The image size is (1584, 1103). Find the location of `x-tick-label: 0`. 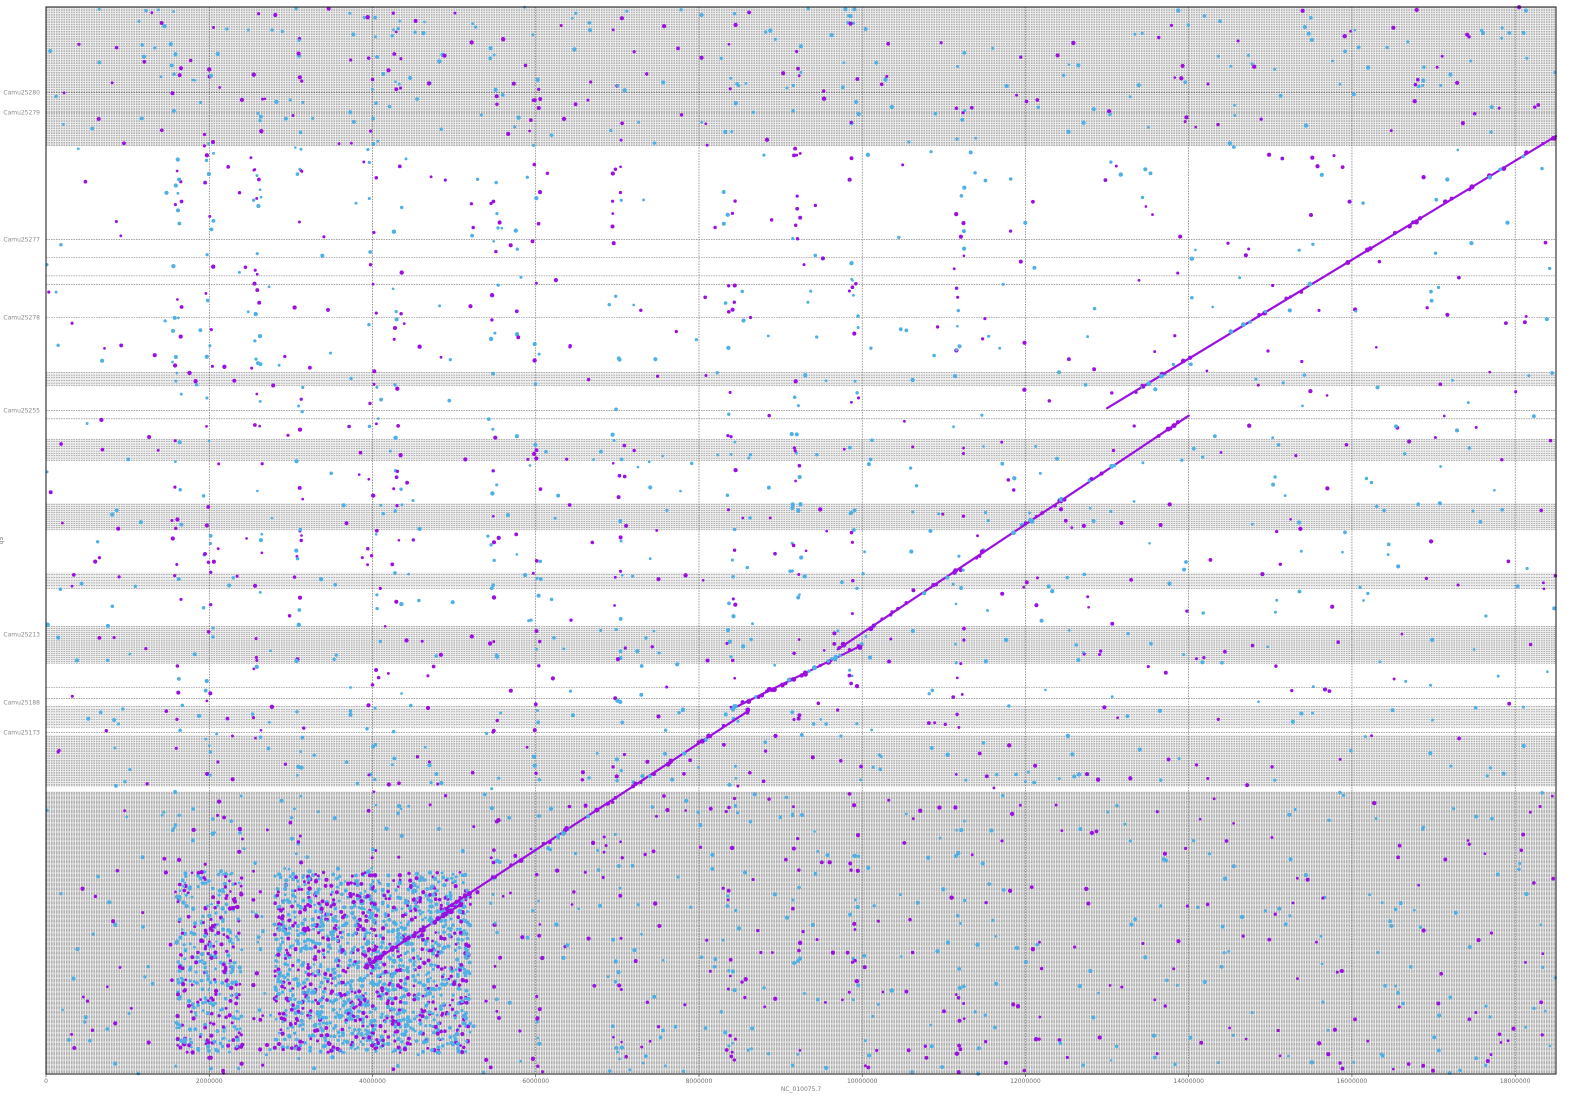

x-tick-label: 0 is located at coordinates (46, 1081).